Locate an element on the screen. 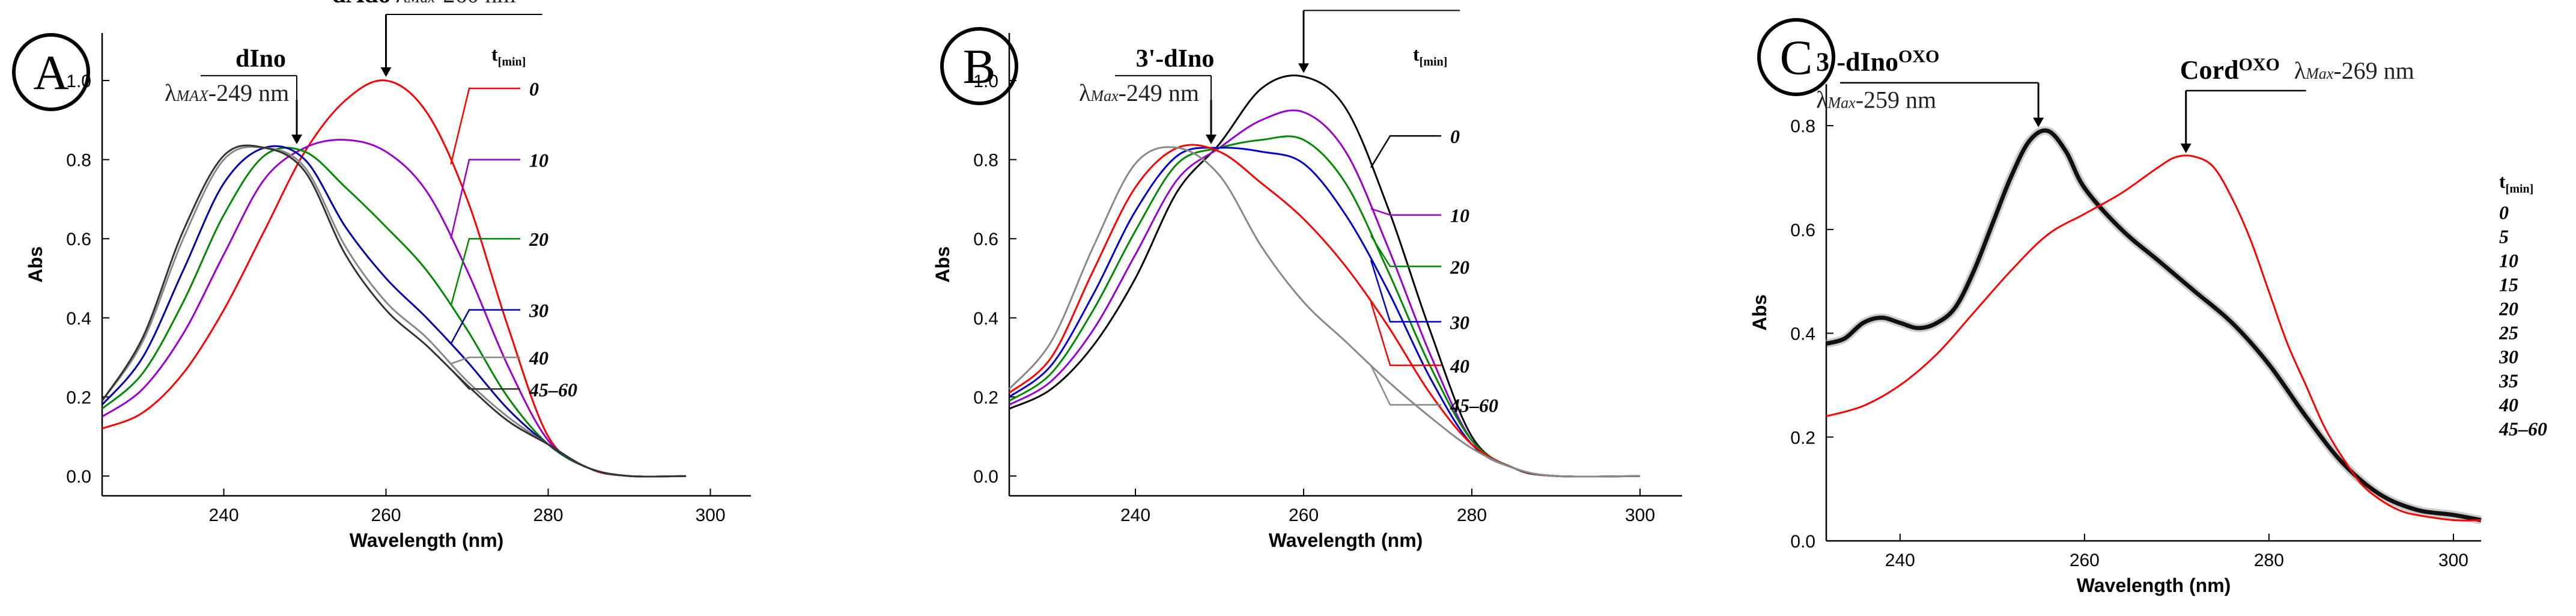  time-point-label: 15 is located at coordinates (2508, 285).